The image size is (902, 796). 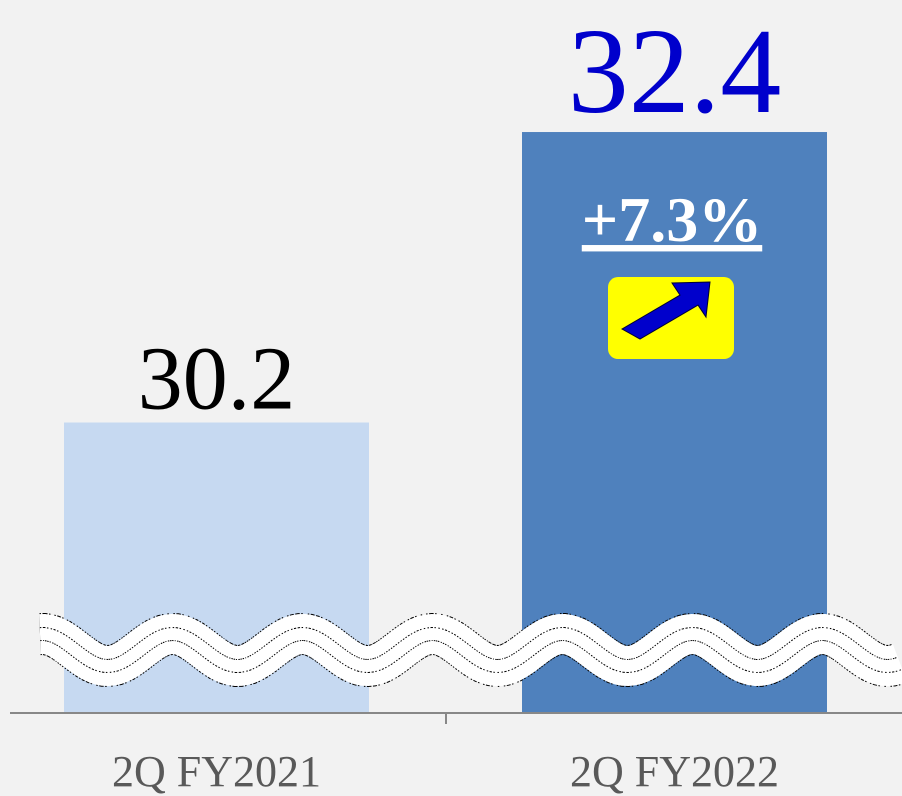 I want to click on arrow-icon, so click(x=665, y=310).